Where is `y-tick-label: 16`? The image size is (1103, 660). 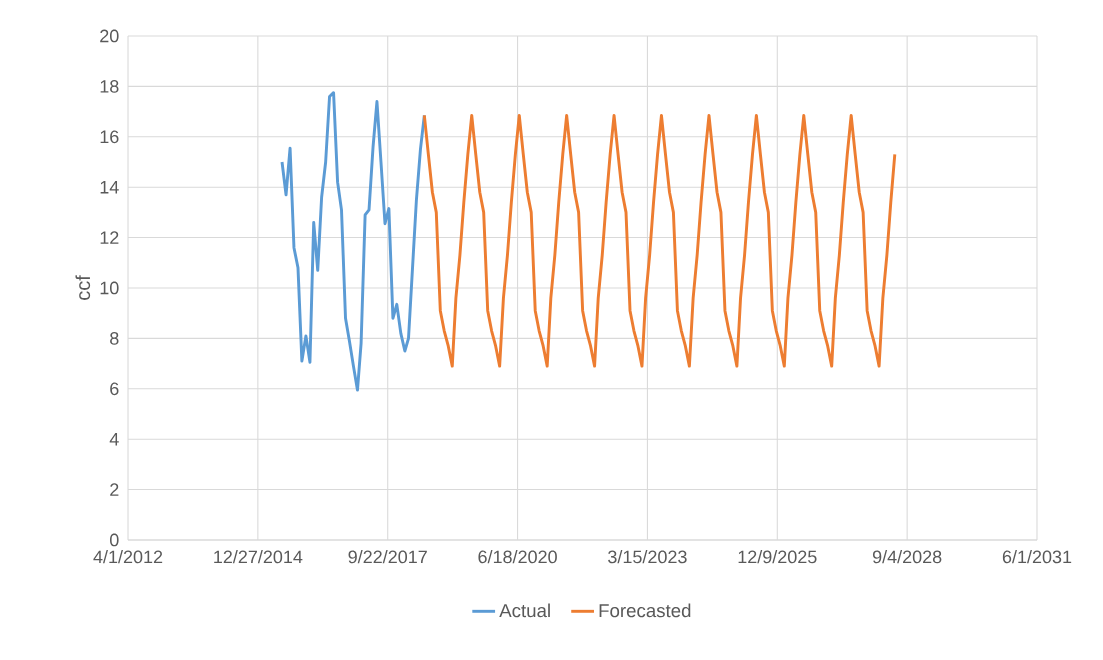 y-tick-label: 16 is located at coordinates (109, 137).